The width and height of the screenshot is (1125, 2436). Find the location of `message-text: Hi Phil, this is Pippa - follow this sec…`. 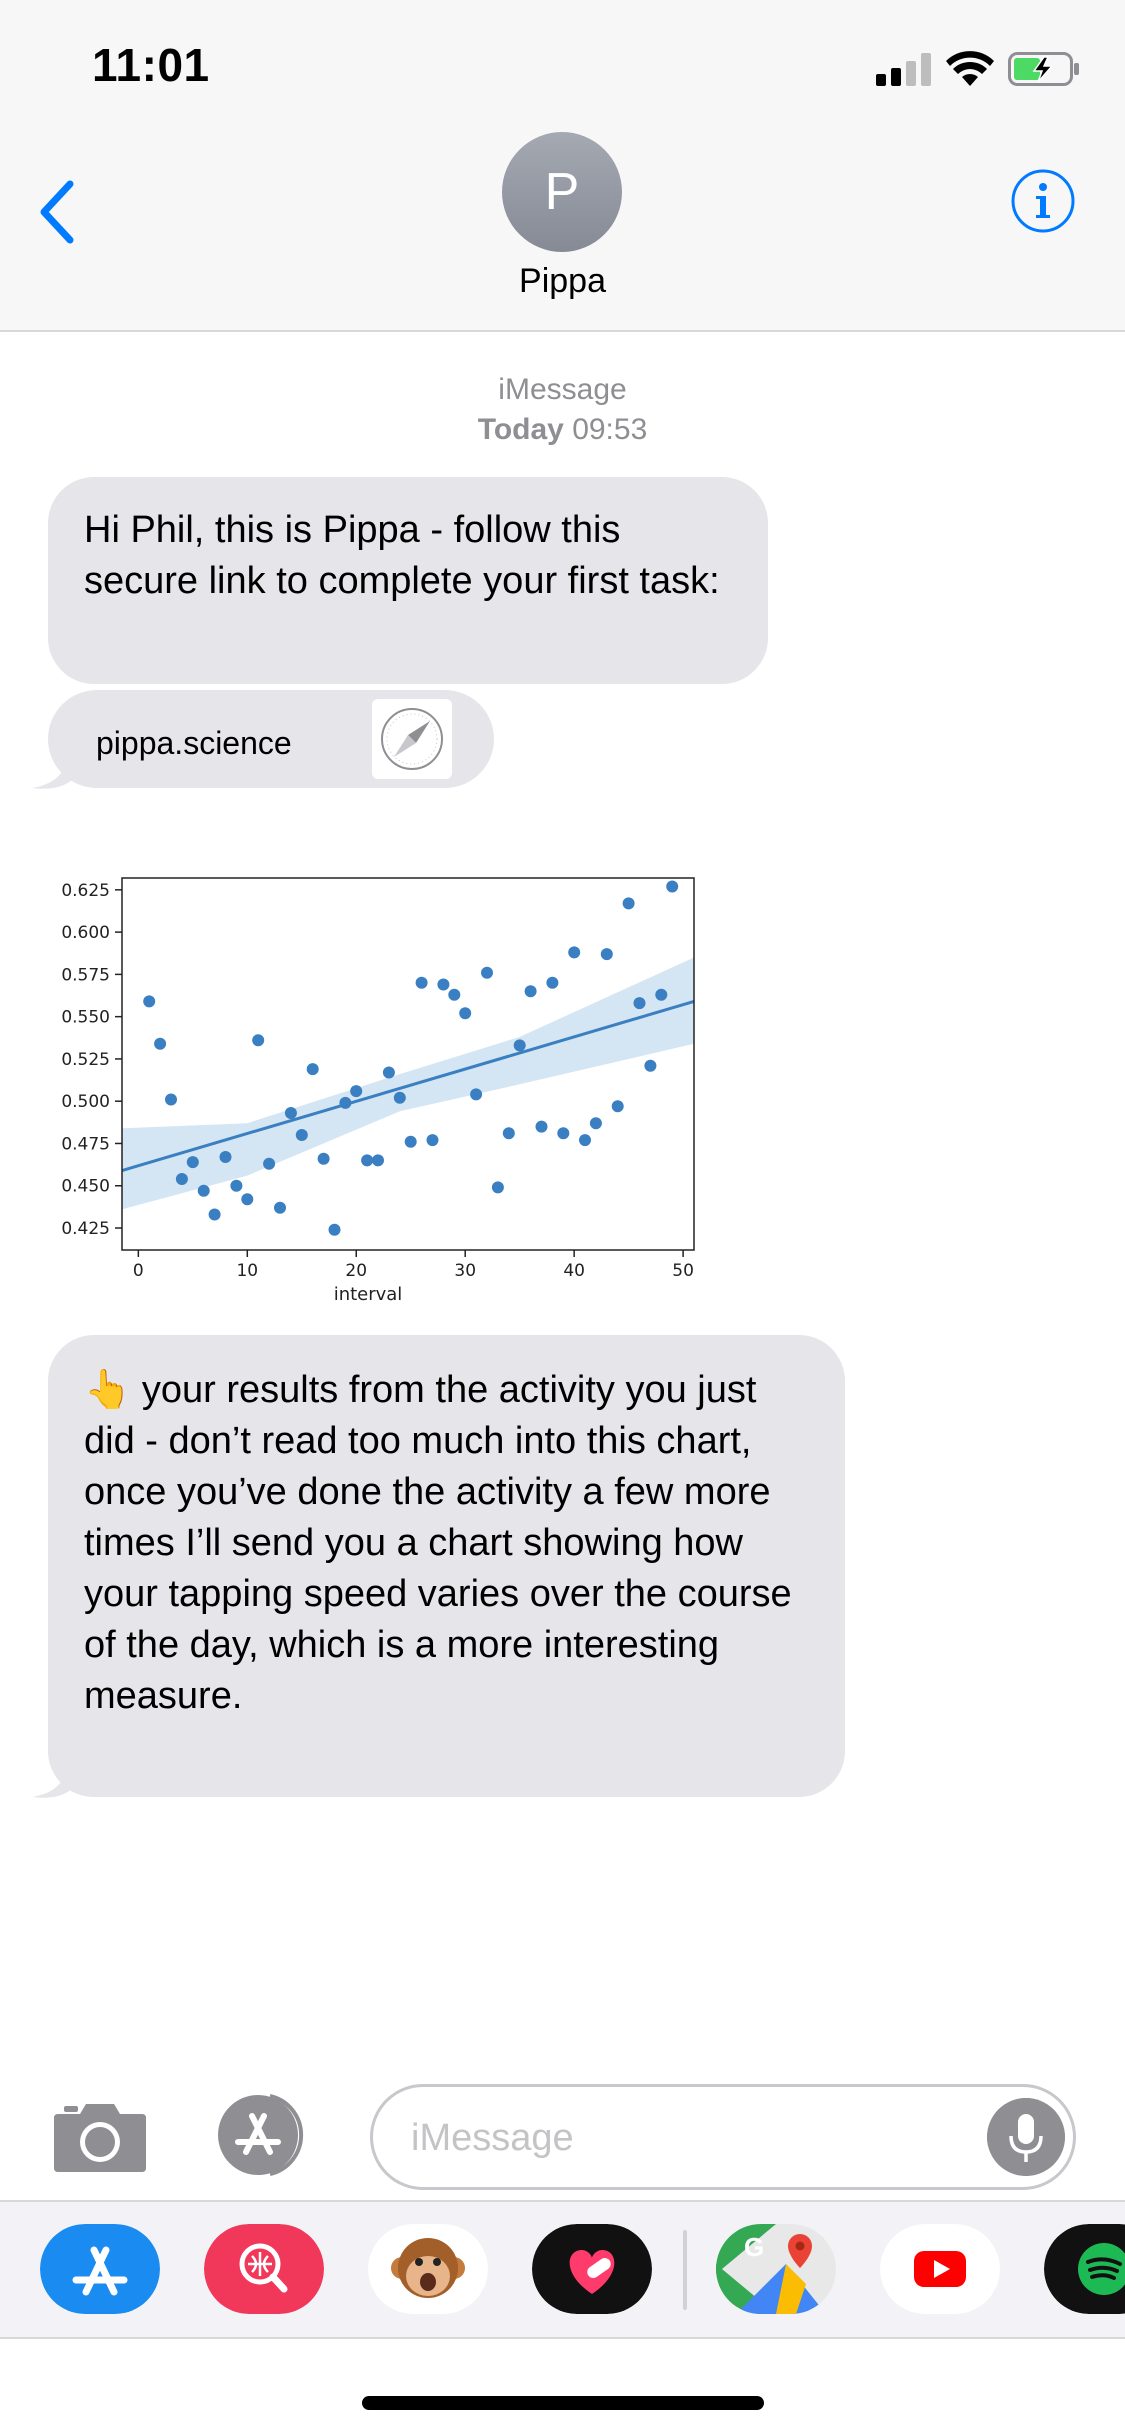

message-text: Hi Phil, this is Pippa - follow this sec… is located at coordinates (402, 555).